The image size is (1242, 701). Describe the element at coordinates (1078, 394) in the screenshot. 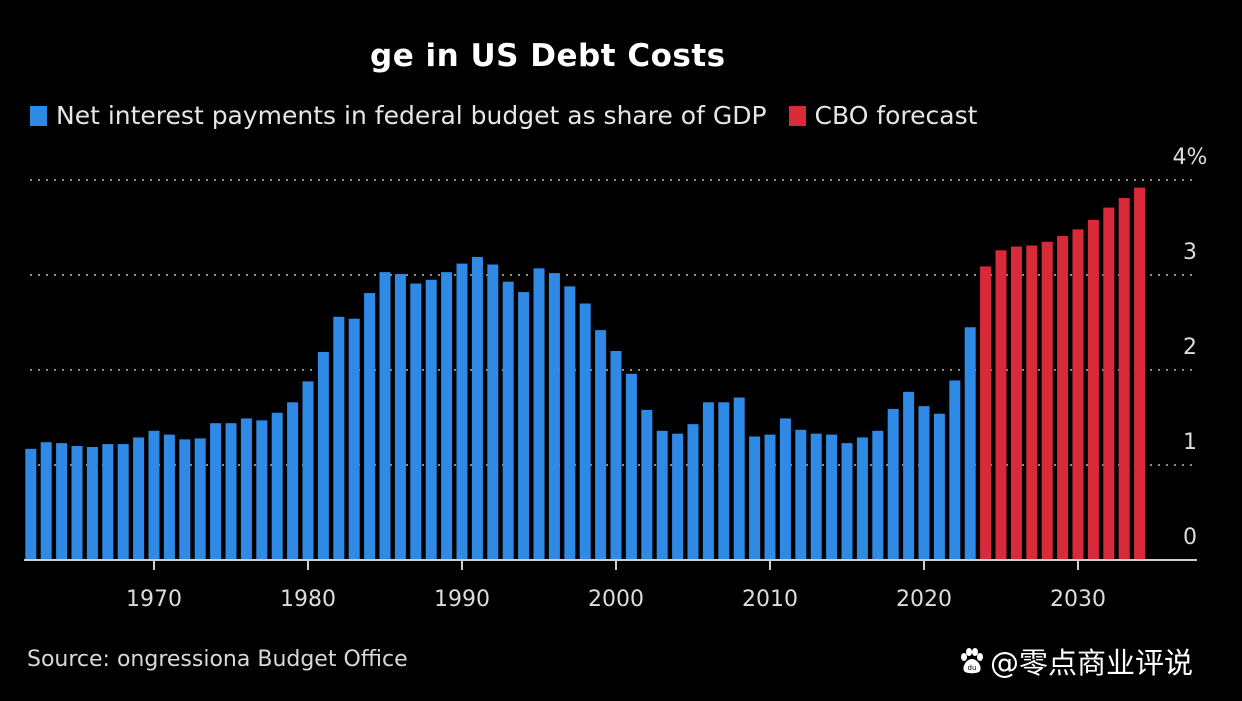

I see `bar-forecast-2030` at that location.